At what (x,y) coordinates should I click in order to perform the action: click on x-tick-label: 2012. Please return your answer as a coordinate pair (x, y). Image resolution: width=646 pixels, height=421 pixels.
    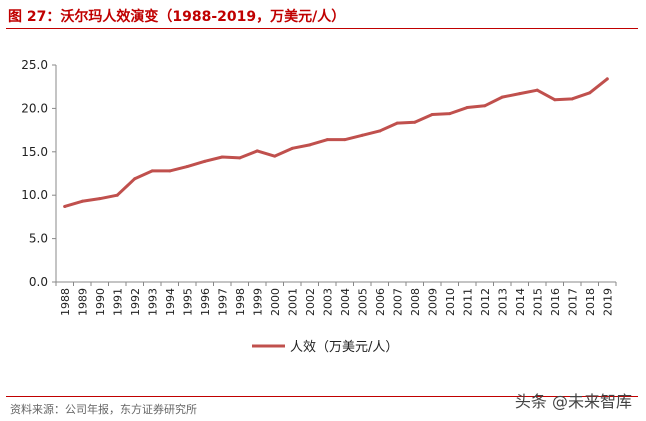
    Looking at the image, I should click on (485, 302).